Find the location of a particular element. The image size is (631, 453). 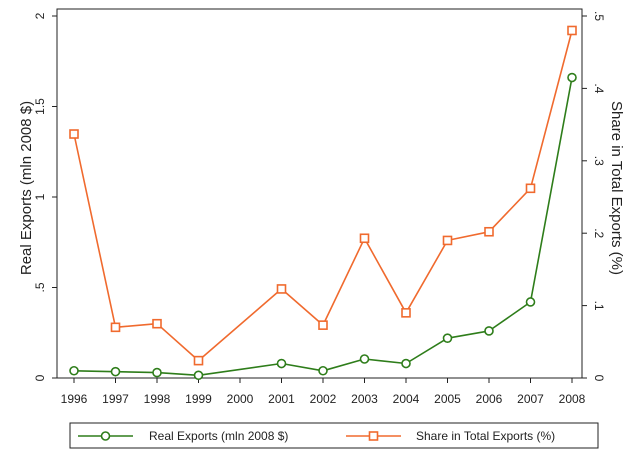

legend-box is located at coordinates (334, 435).